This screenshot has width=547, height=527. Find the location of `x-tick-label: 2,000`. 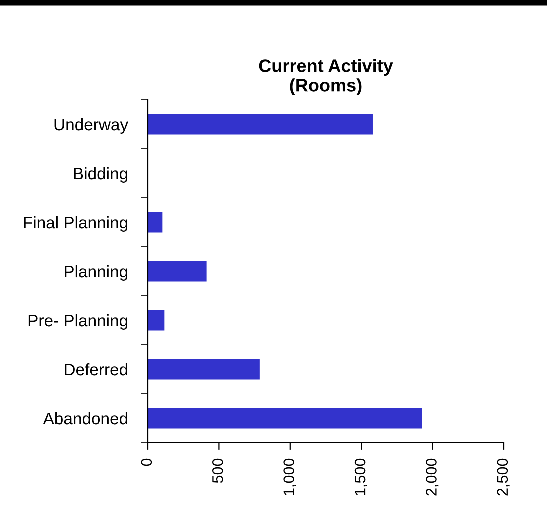

x-tick-label: 2,000 is located at coordinates (432, 477).